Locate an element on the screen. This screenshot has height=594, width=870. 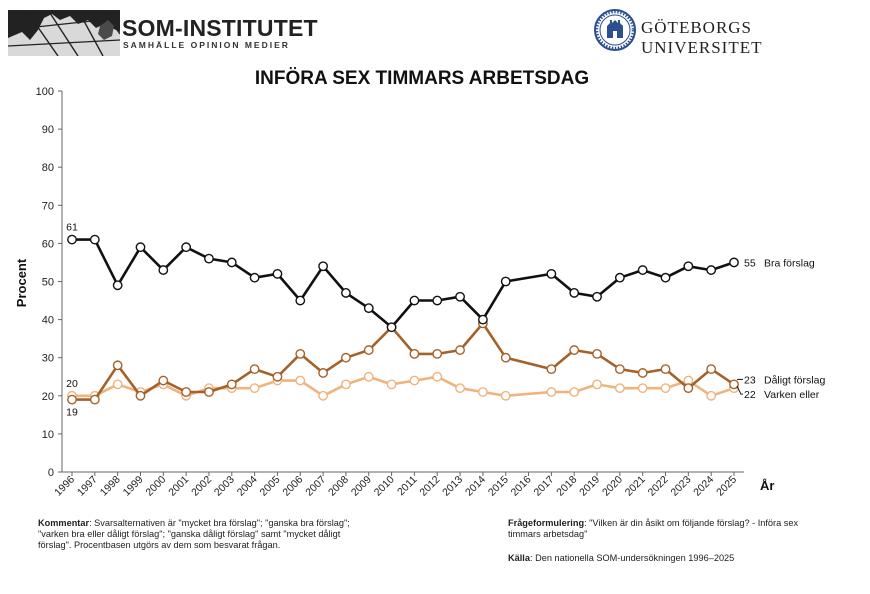
x-tick-label: 2019 is located at coordinates (589, 486).